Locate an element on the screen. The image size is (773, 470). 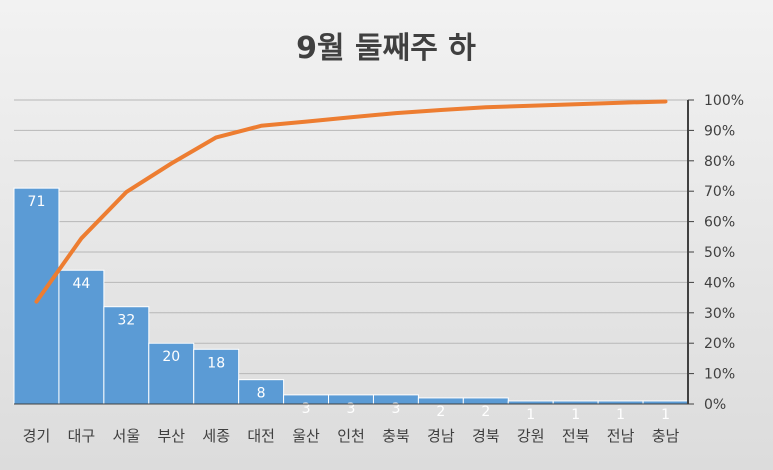
category-label: 충북 is located at coordinates (396, 436).